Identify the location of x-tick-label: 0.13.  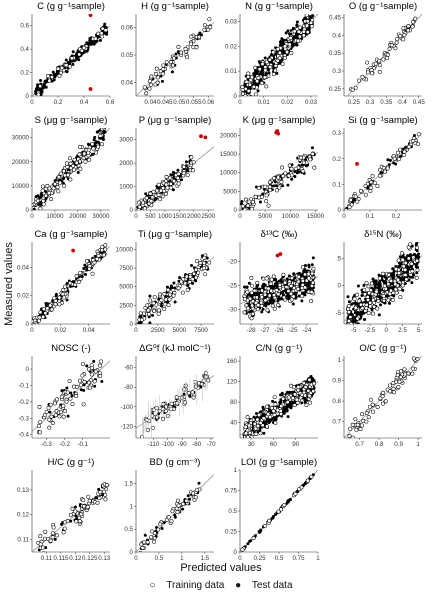
(104, 558).